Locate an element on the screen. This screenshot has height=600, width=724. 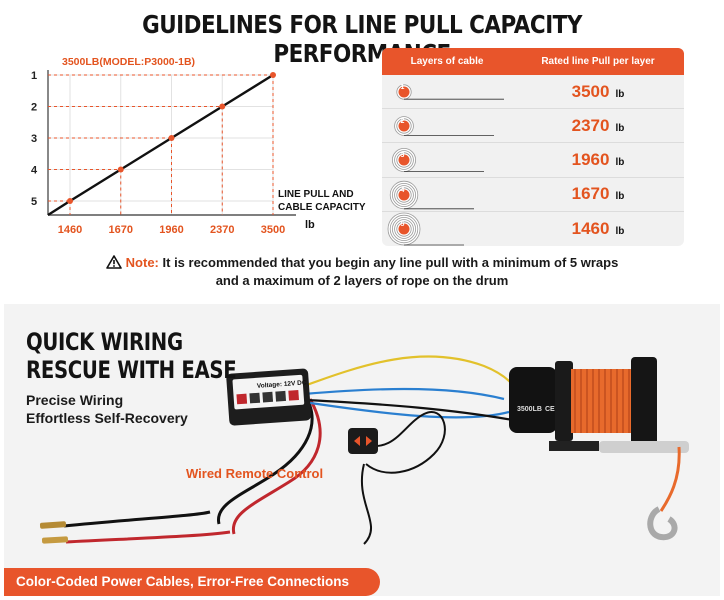
rated-pull-cell: 2370 lb is located at coordinates (598, 126).